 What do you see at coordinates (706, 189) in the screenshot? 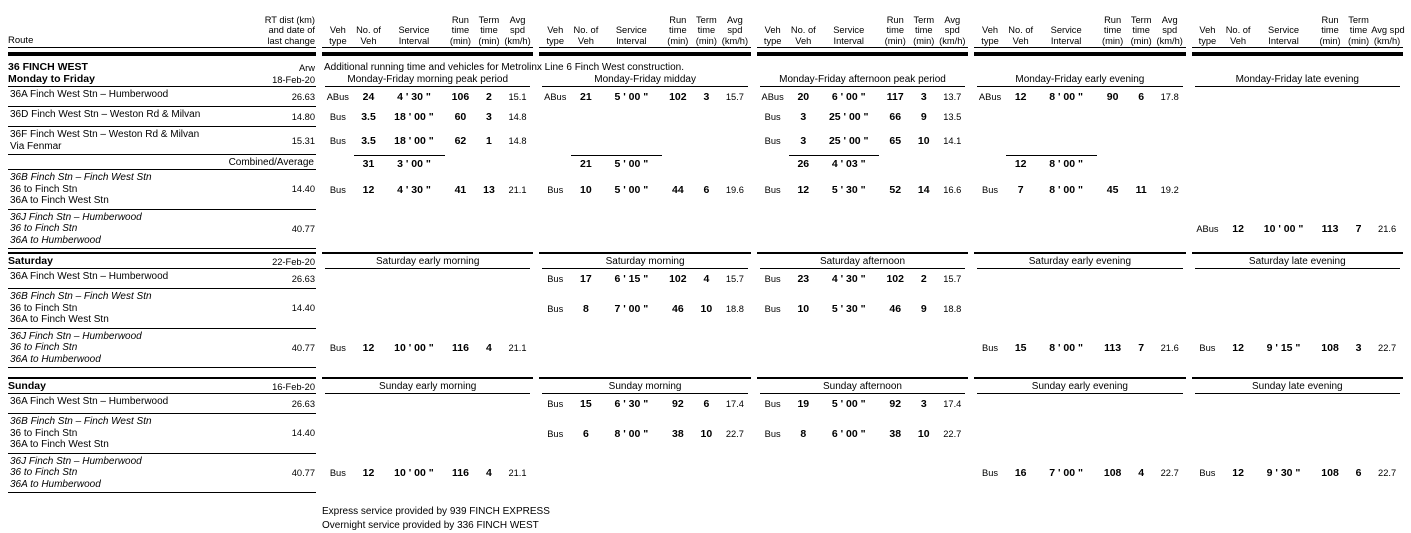
I see `cell-term-time: 6` at bounding box center [706, 189].